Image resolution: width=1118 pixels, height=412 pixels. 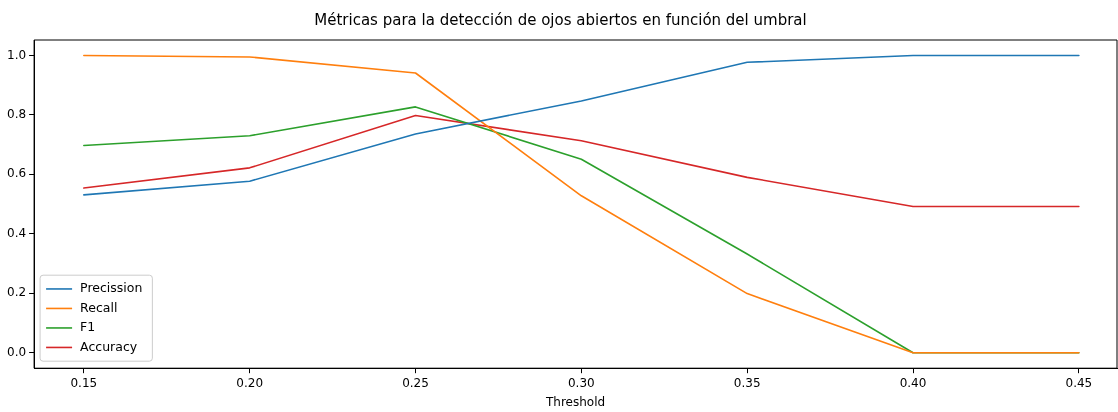 I want to click on y-tick-label: 1.0, so click(x=16, y=54).